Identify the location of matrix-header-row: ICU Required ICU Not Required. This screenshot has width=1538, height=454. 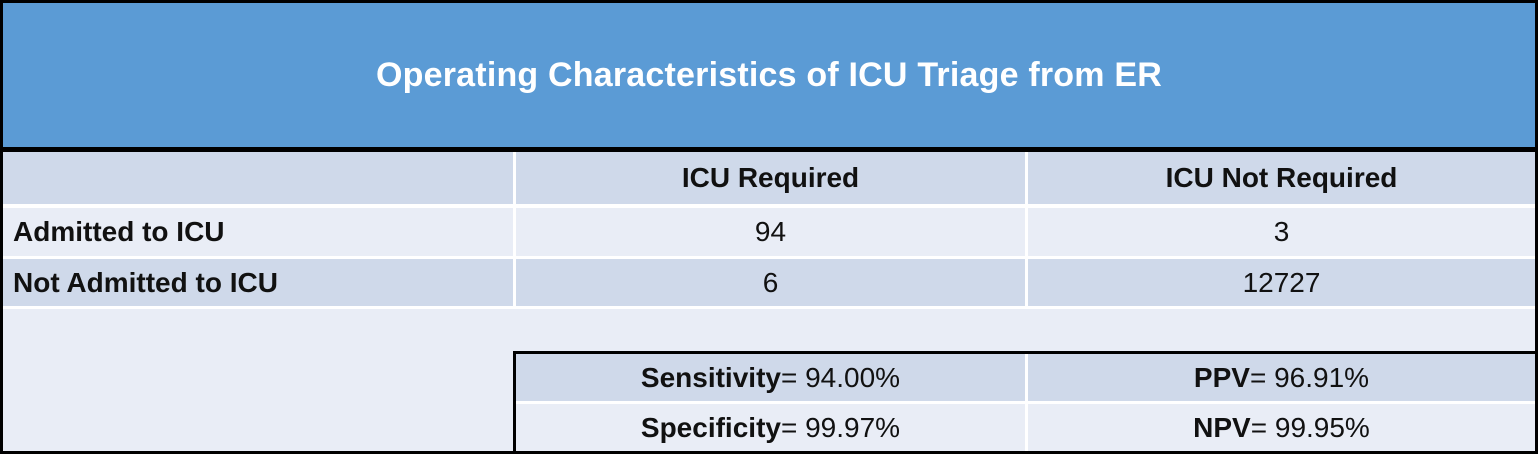
(769, 178).